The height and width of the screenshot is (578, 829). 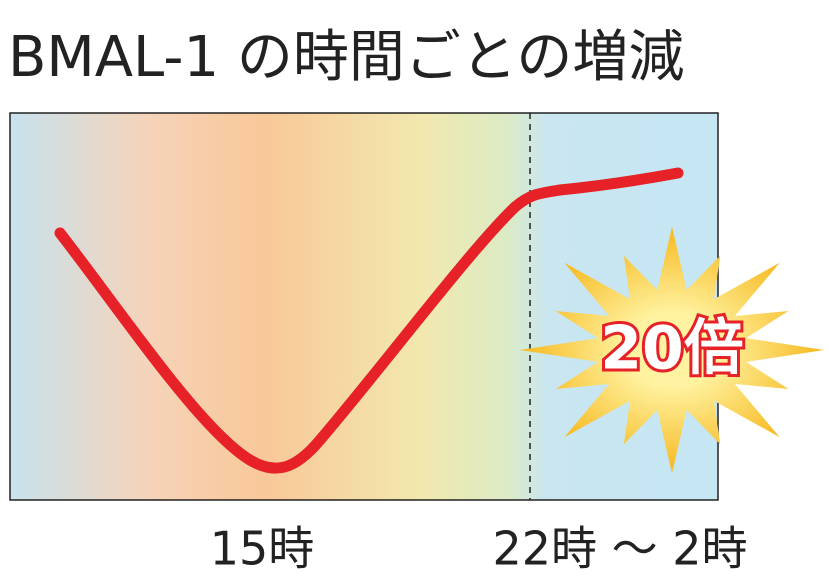 I want to click on x-label: 22時 〜 2時, so click(x=619, y=549).